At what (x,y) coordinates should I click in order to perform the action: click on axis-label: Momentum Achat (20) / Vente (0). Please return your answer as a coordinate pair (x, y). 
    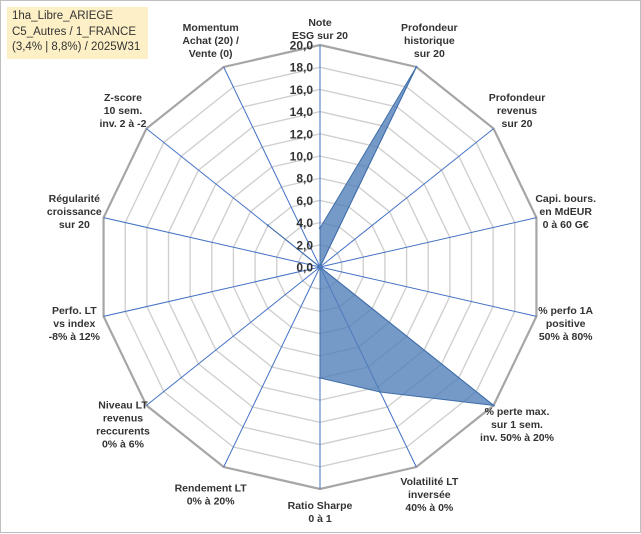
    Looking at the image, I should click on (210, 41).